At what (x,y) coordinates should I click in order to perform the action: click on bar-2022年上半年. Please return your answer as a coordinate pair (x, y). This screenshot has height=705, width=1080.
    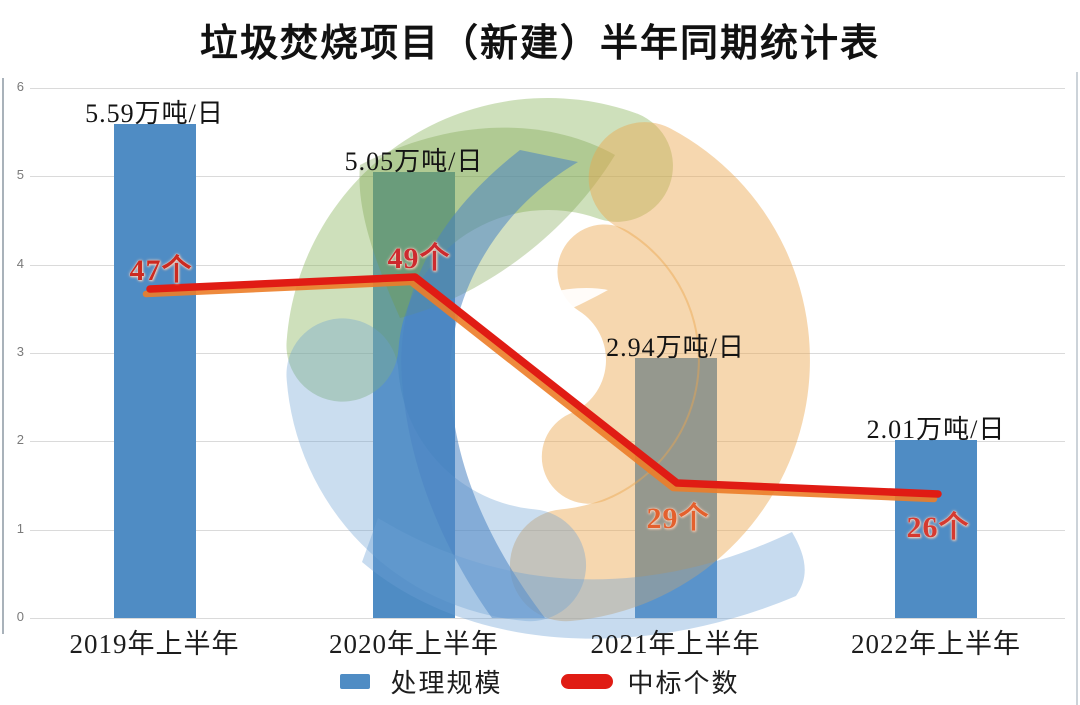
    Looking at the image, I should click on (936, 529).